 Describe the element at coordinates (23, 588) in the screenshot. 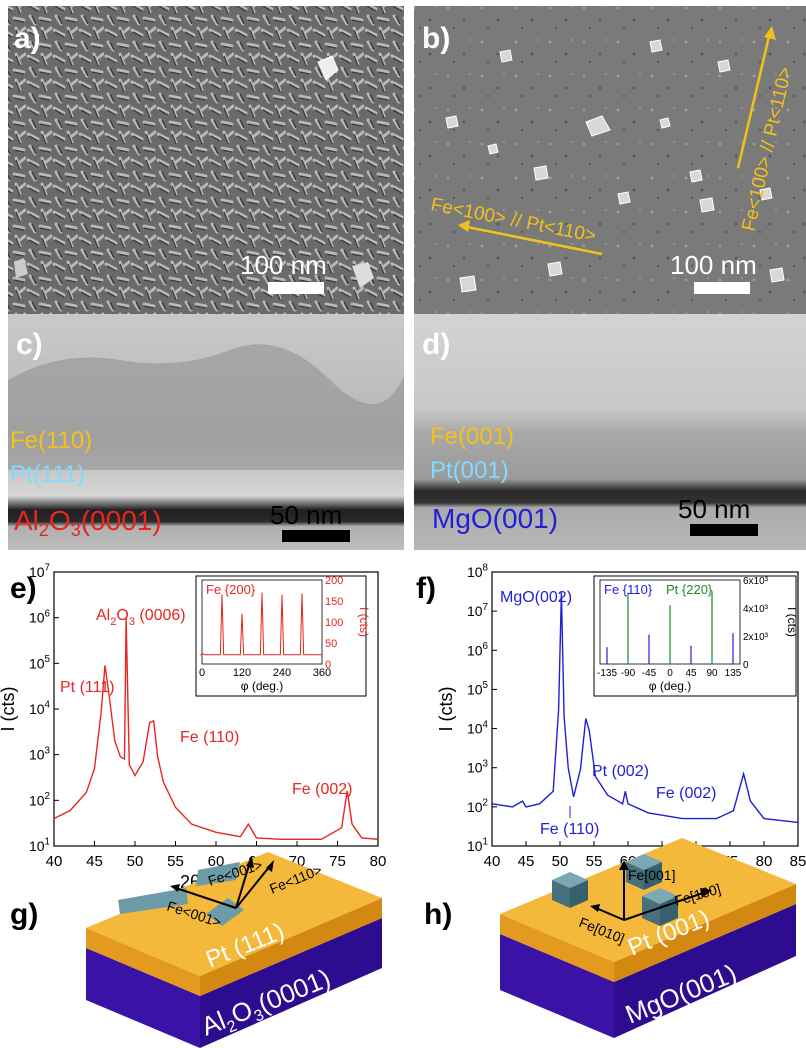

I see `panel-e-letter: e)` at that location.